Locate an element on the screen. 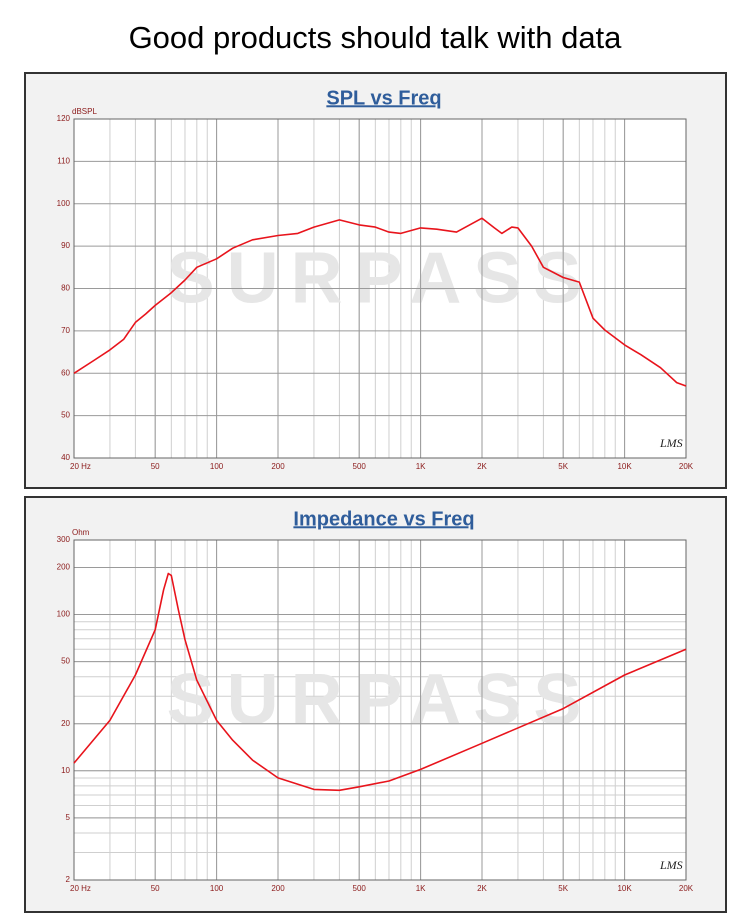 This screenshot has width=750, height=921. y-tick-label: 110 is located at coordinates (63, 160).